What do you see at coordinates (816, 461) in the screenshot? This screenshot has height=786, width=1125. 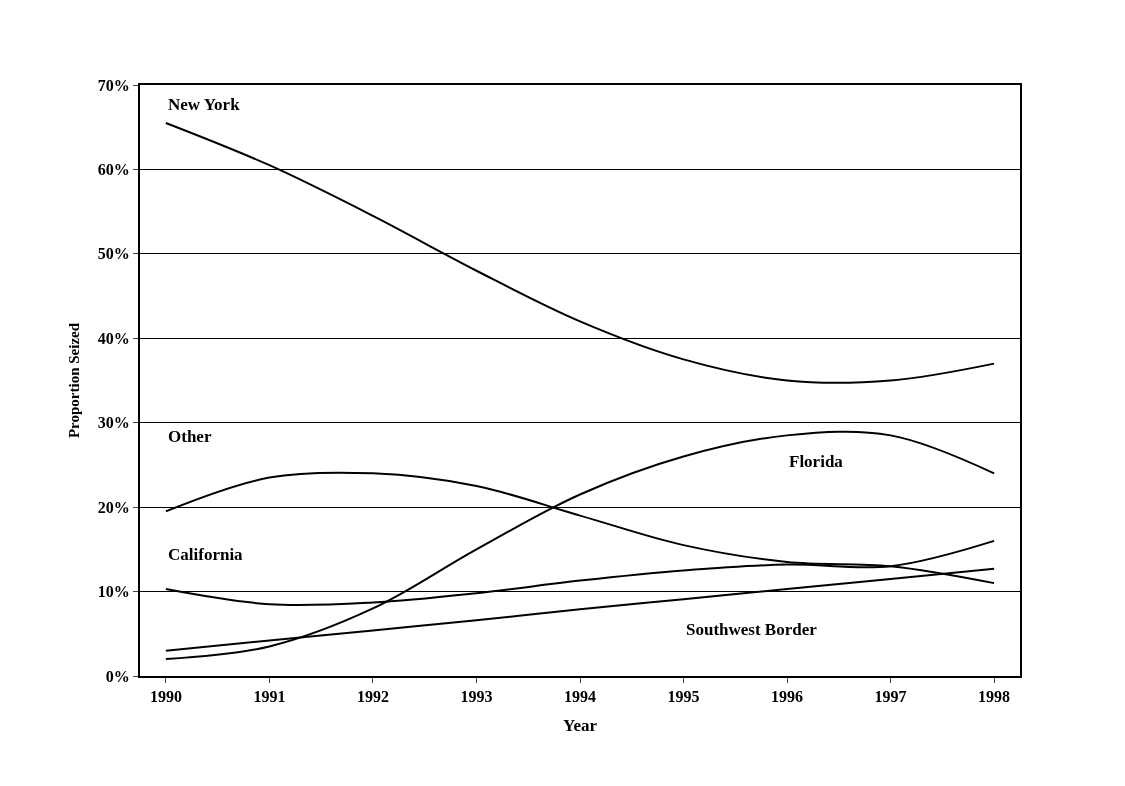 I see `series-label: Florida` at bounding box center [816, 461].